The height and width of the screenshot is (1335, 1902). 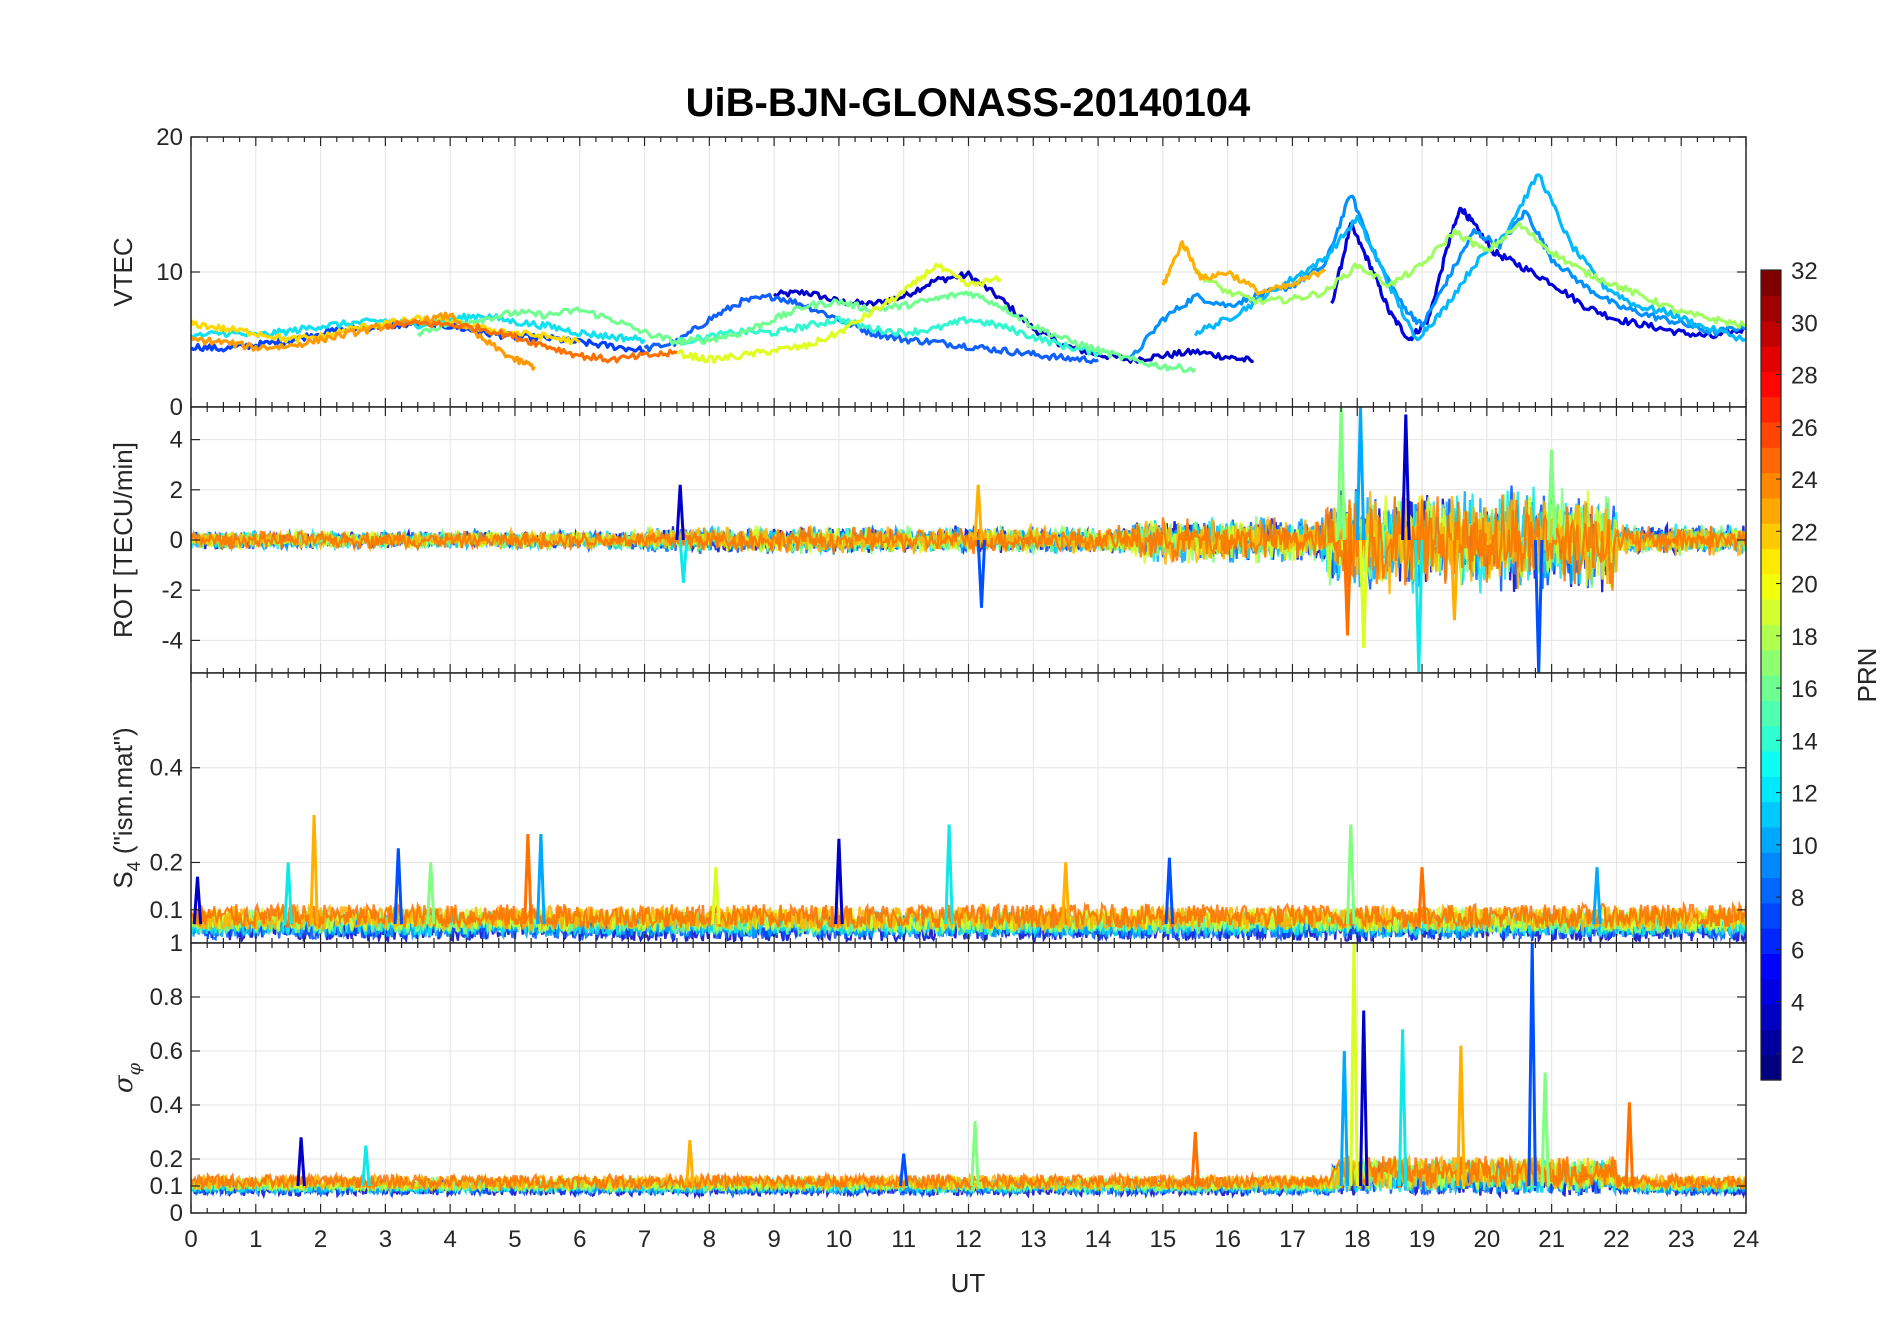 What do you see at coordinates (709, 1239) in the screenshot?
I see `x-tick-label: 8` at bounding box center [709, 1239].